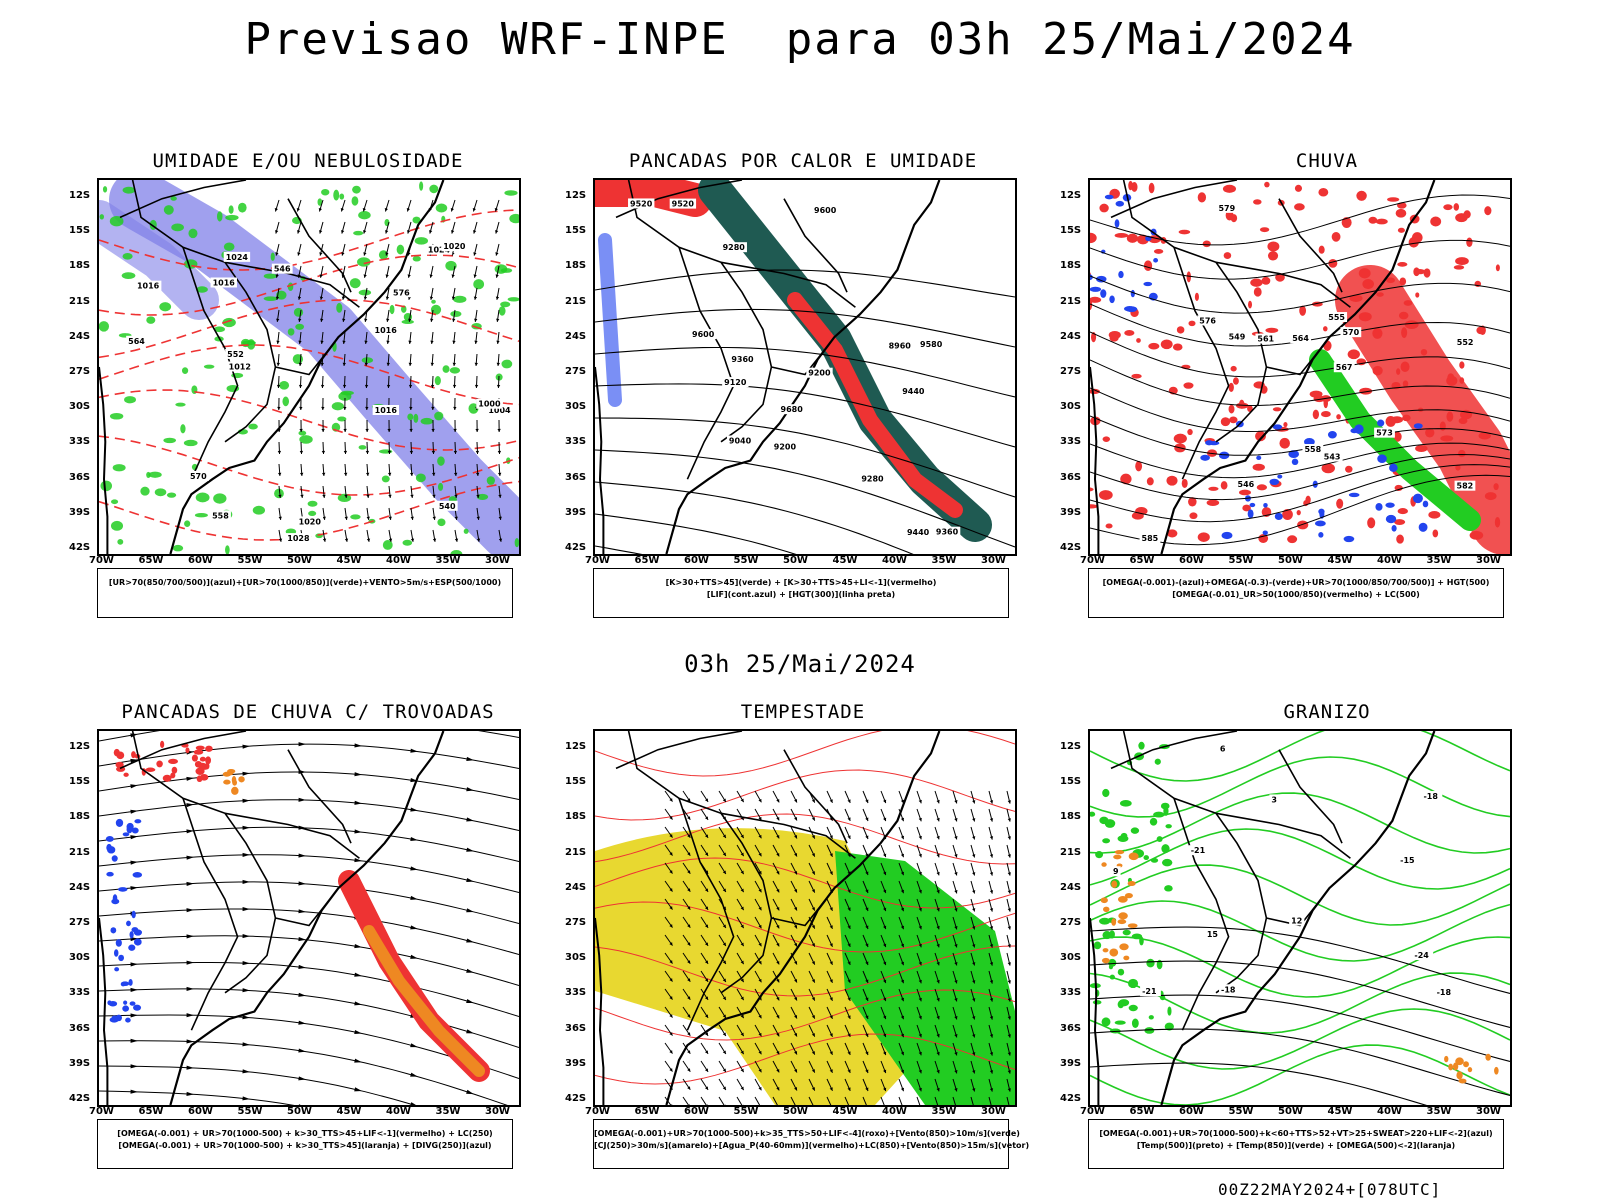 This screenshot has width=1600, height=1200. I want to click on lat-tick-label: 36S, so click(1071, 477).